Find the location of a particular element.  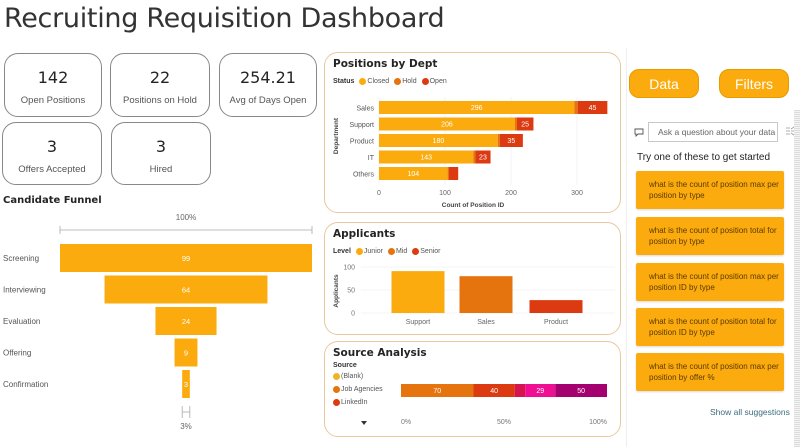

bar-data-label: 45 is located at coordinates (593, 108).